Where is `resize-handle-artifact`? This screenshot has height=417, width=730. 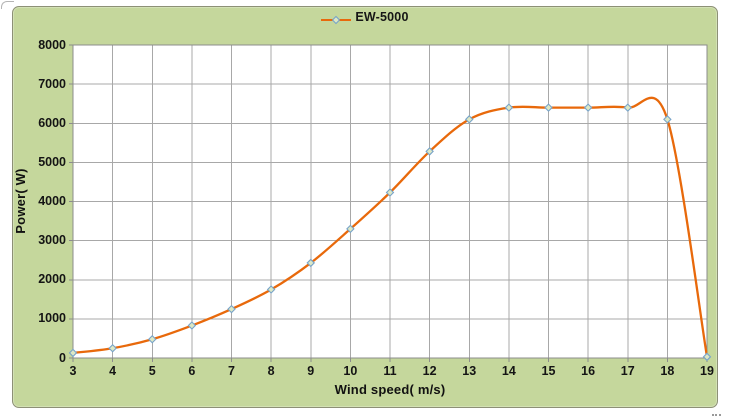 resize-handle-artifact is located at coordinates (716, 413).